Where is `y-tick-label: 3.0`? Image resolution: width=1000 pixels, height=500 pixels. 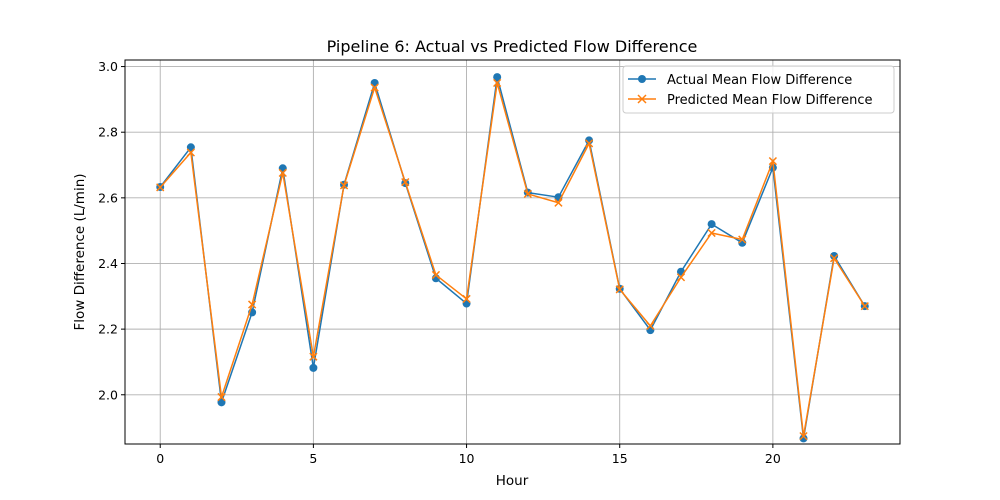
y-tick-label: 3.0 is located at coordinates (108, 66).